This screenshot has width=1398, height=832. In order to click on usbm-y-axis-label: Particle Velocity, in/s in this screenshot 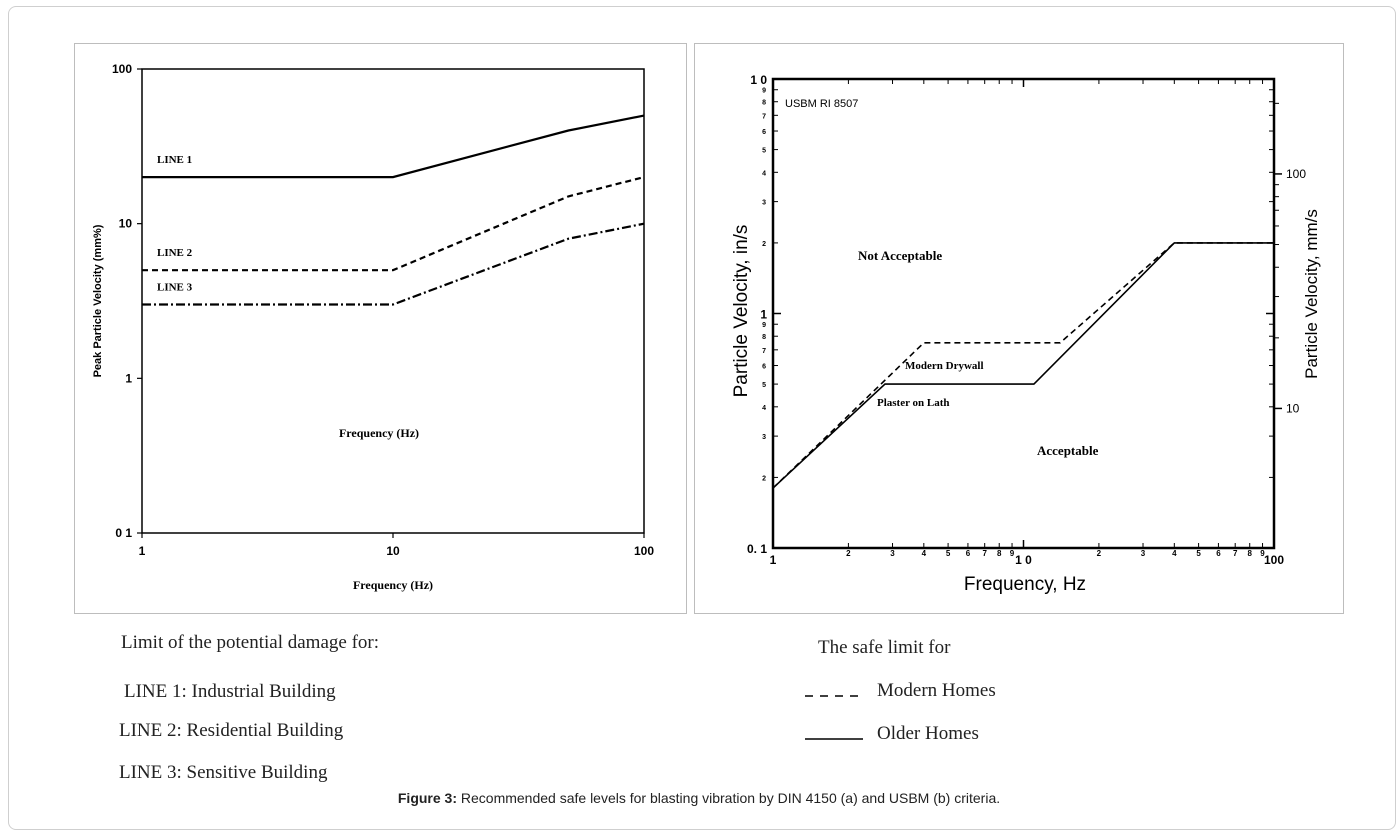, I will do `click(741, 311)`.